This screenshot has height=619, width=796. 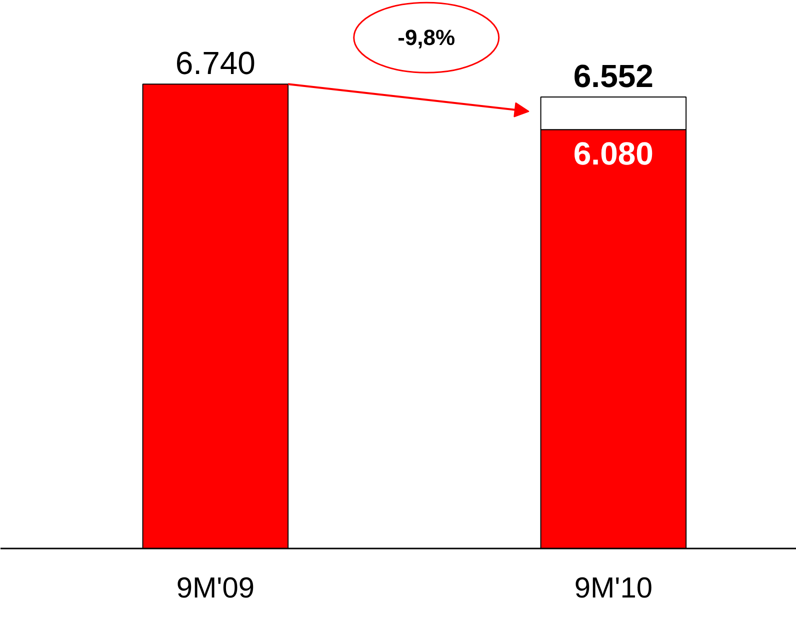 I want to click on total-label: 6.552, so click(x=613, y=76).